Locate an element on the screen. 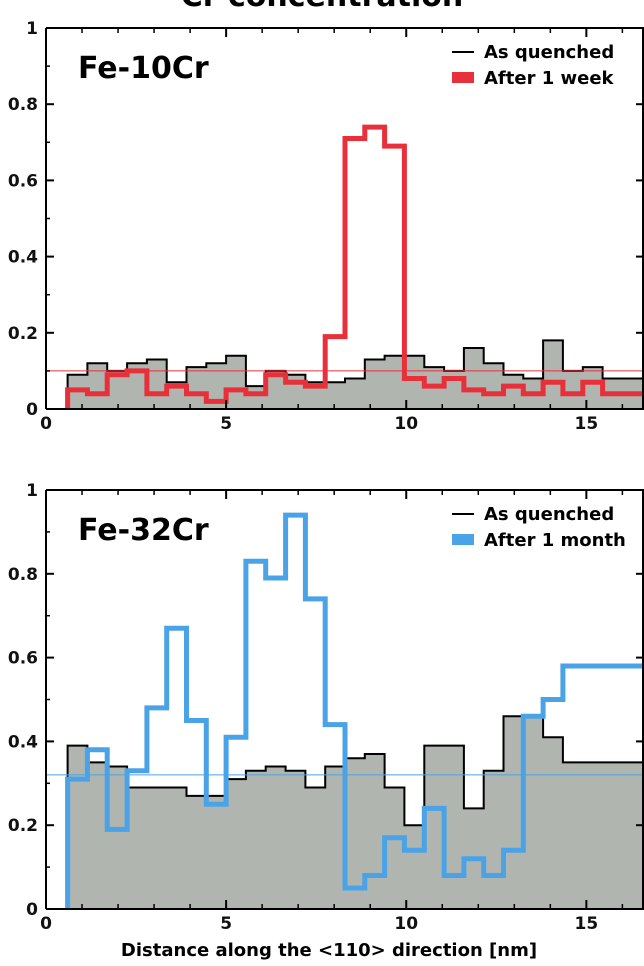 This screenshot has width=644, height=966. legend-entry: After 1 week is located at coordinates (549, 78).